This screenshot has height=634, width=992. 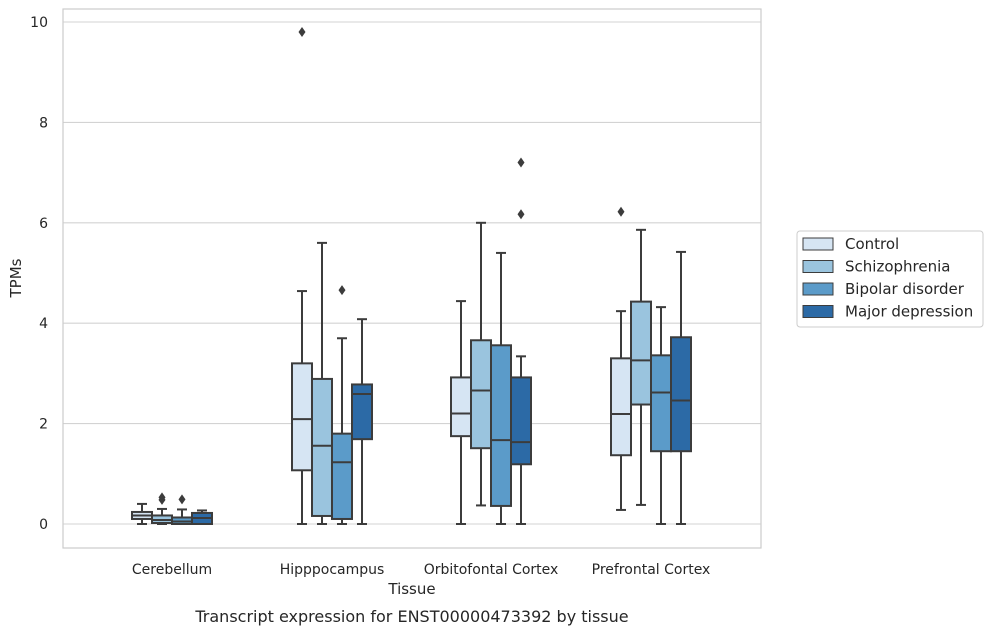 I want to click on y-tick-labels: 0 2 4 6 8 10, so click(x=39, y=274).